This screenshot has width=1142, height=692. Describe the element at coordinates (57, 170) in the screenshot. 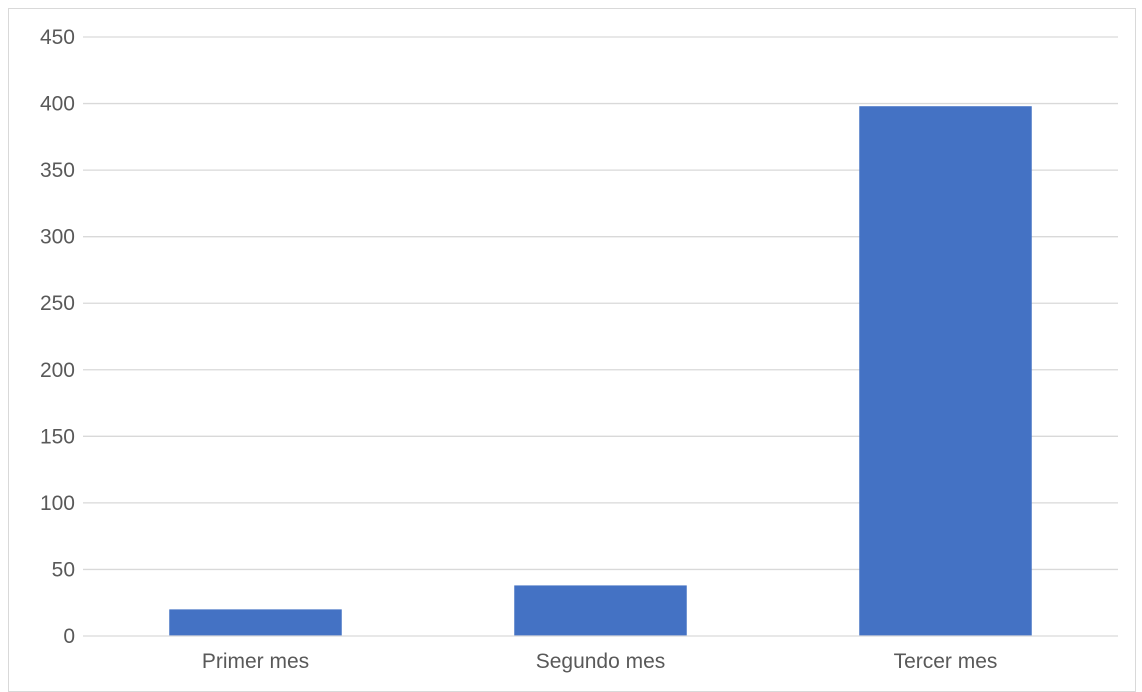

I see `y-tick-label: 350` at that location.